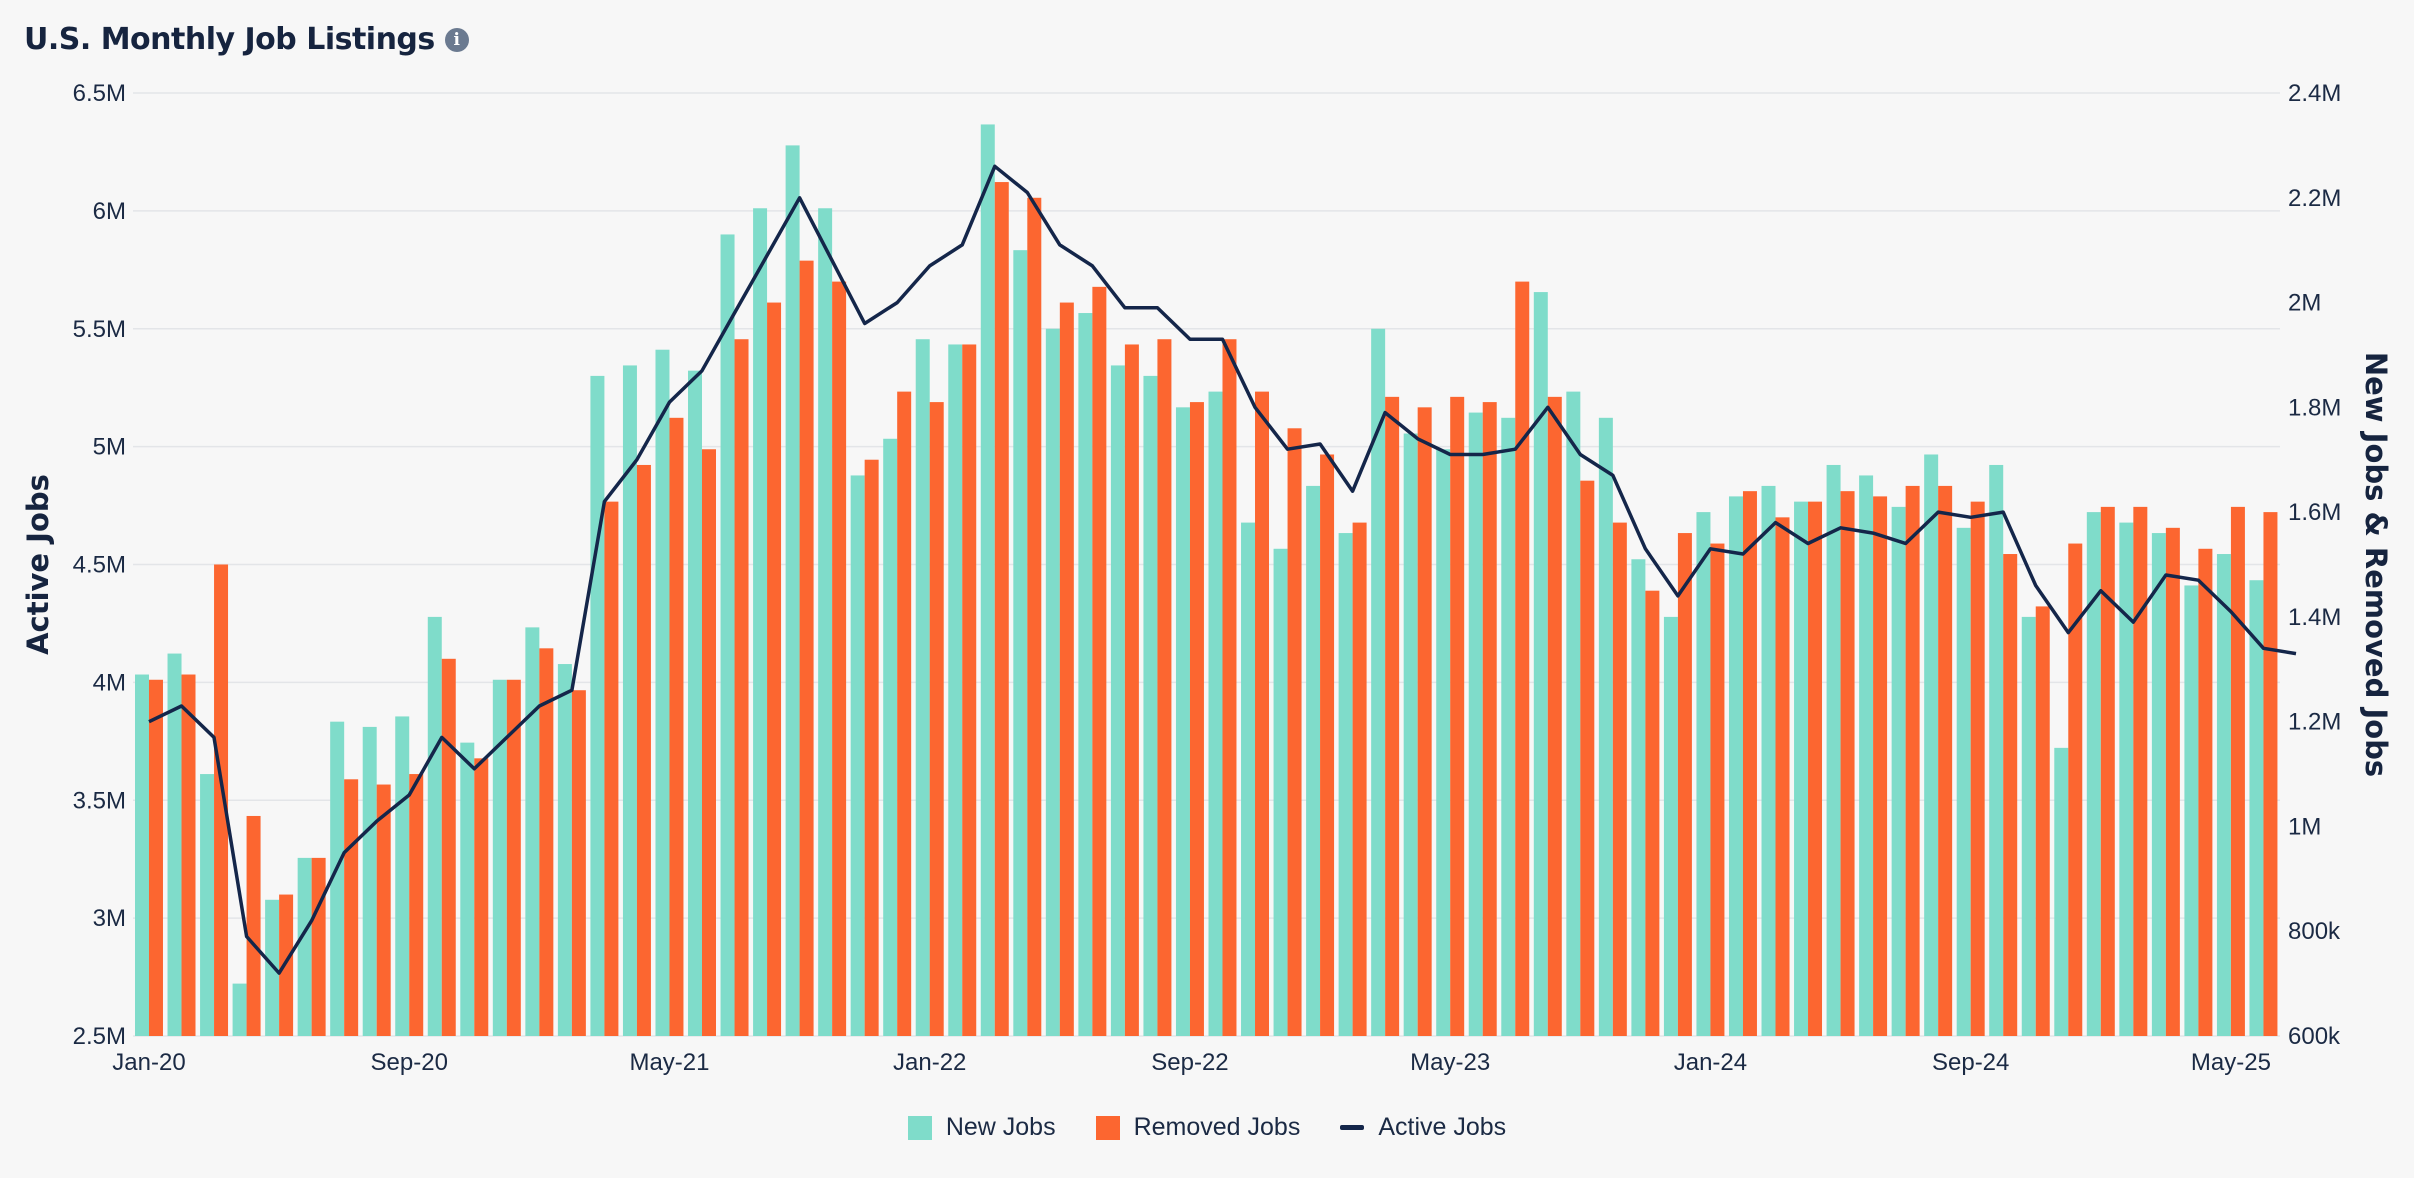 Image resolution: width=2414 pixels, height=1178 pixels. Describe the element at coordinates (1197, 1127) in the screenshot. I see `legend-item-removed-jobs: Removed Jobs` at that location.